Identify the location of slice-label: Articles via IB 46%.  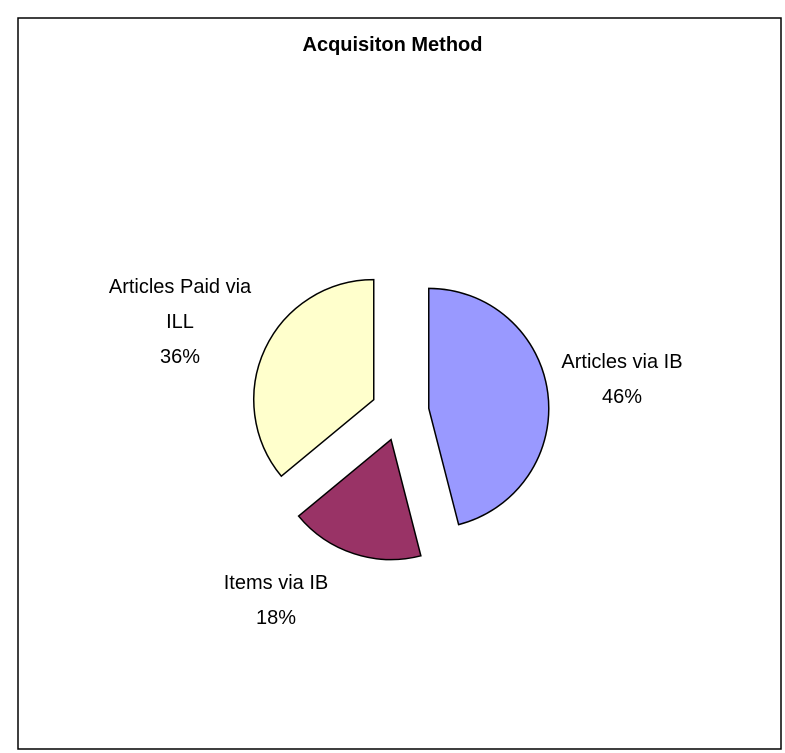
(622, 380).